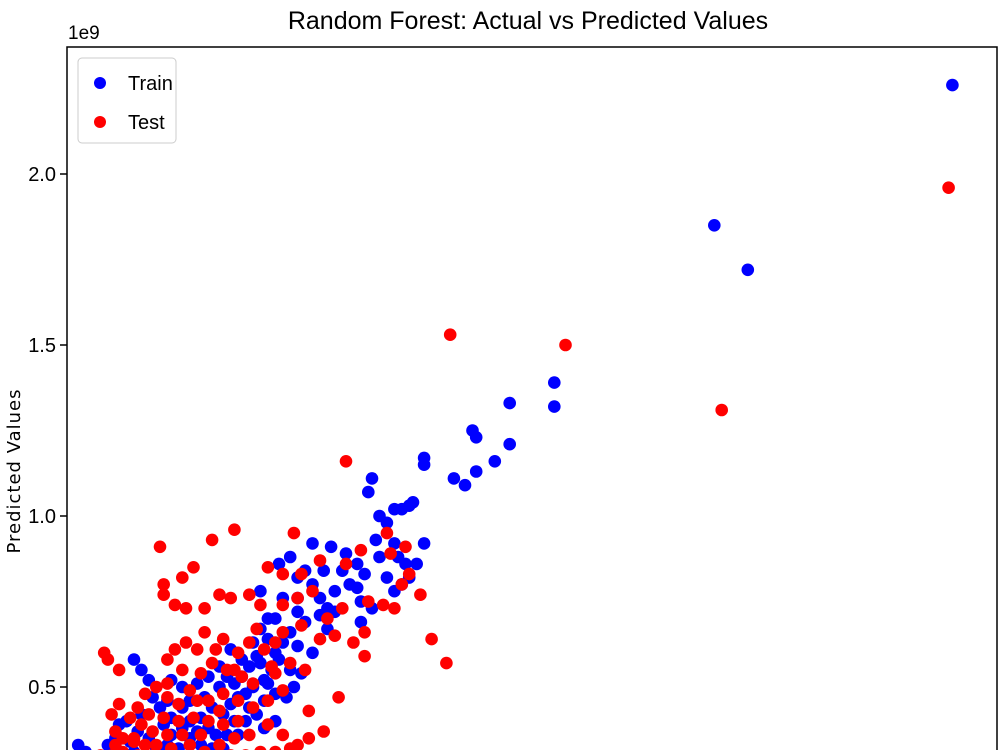 The height and width of the screenshot is (750, 1000). Describe the element at coordinates (100, 122) in the screenshot. I see `legend-marker-test` at that location.